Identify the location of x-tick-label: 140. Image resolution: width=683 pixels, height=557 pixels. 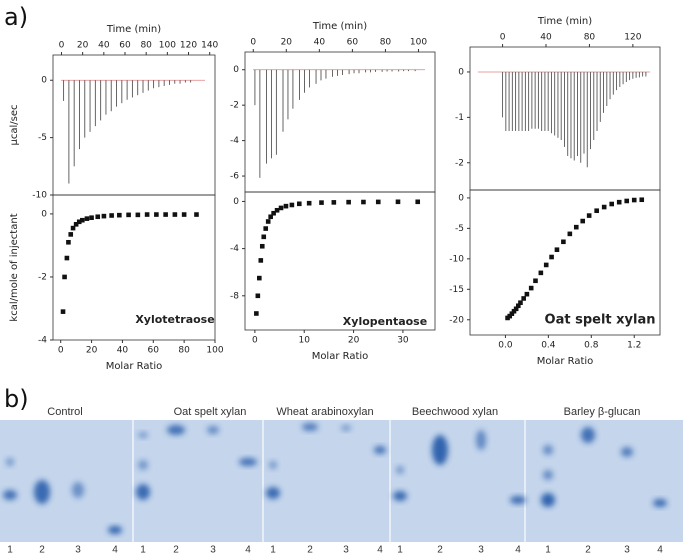
(209, 46).